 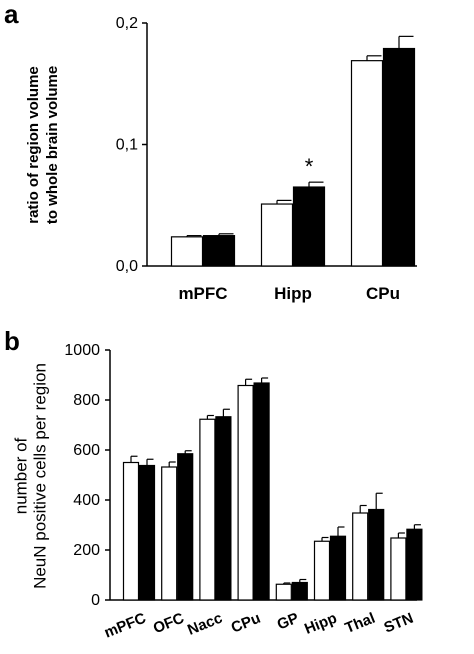 What do you see at coordinates (52, 145) in the screenshot?
I see `y-axis-label-line: to whole brain volume` at bounding box center [52, 145].